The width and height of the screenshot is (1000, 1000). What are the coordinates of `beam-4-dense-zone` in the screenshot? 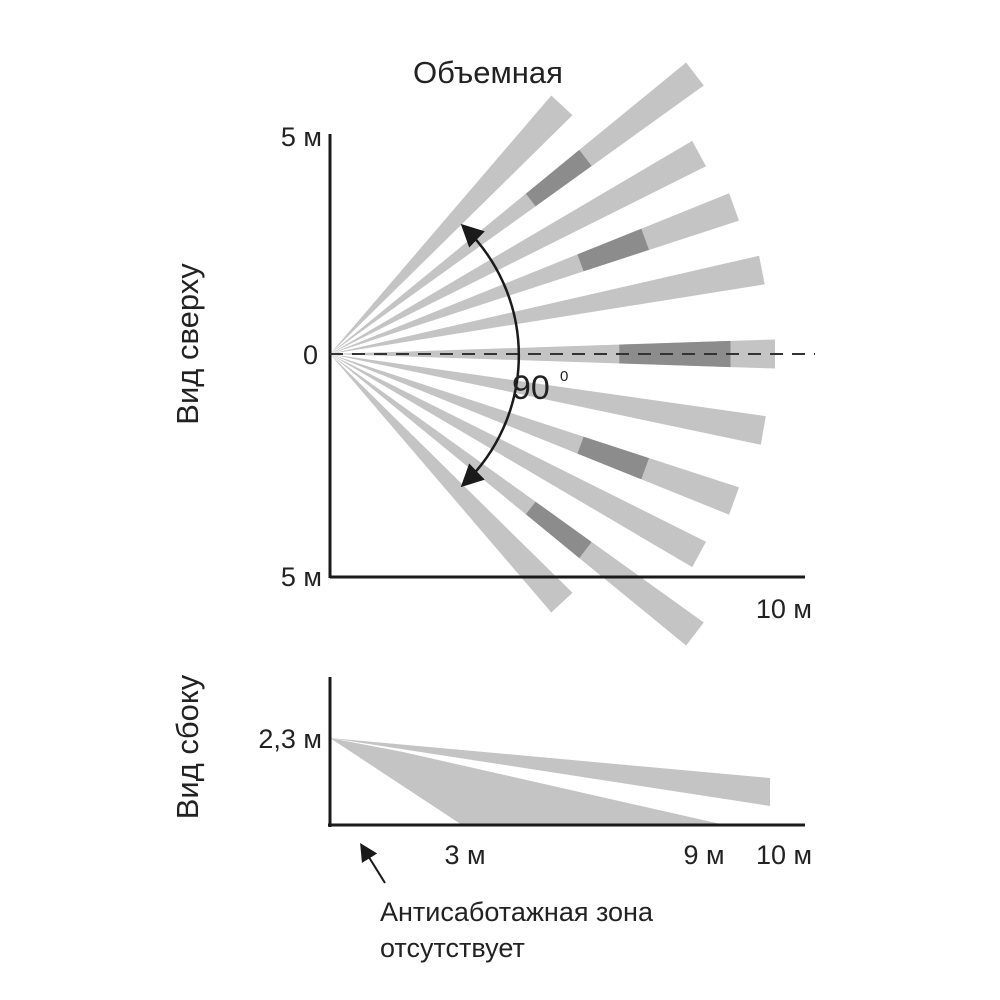 It's located at (613, 250).